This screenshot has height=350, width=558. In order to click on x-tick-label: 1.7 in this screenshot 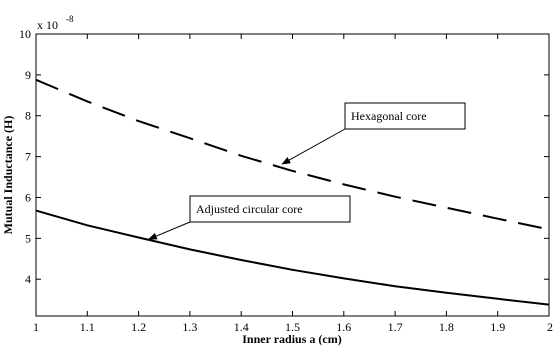, I will do `click(395, 327)`.